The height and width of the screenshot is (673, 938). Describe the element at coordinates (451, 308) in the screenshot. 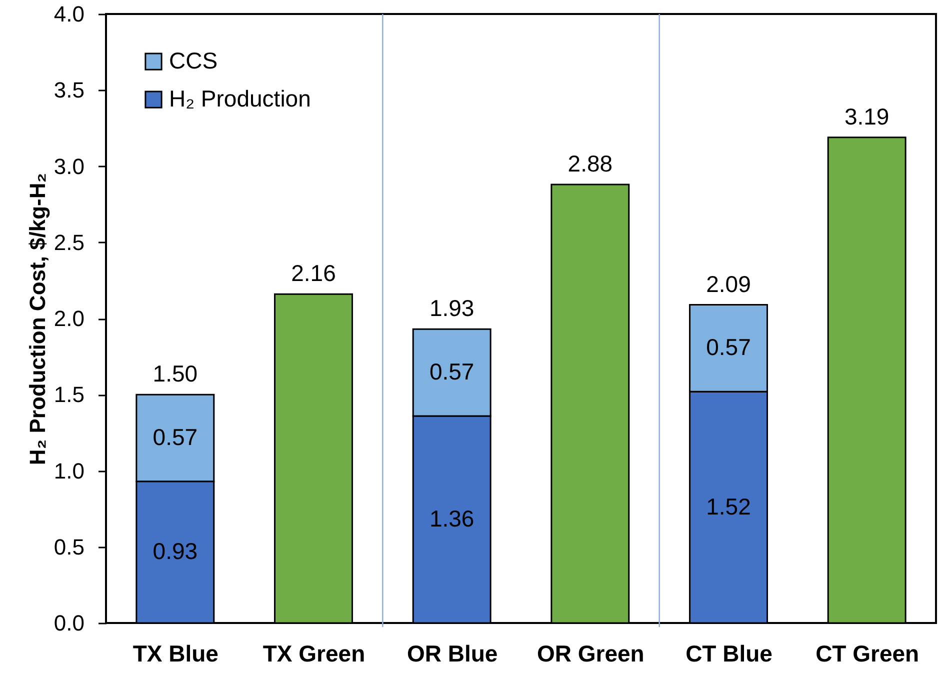

I see `total-label: 1.93` at that location.